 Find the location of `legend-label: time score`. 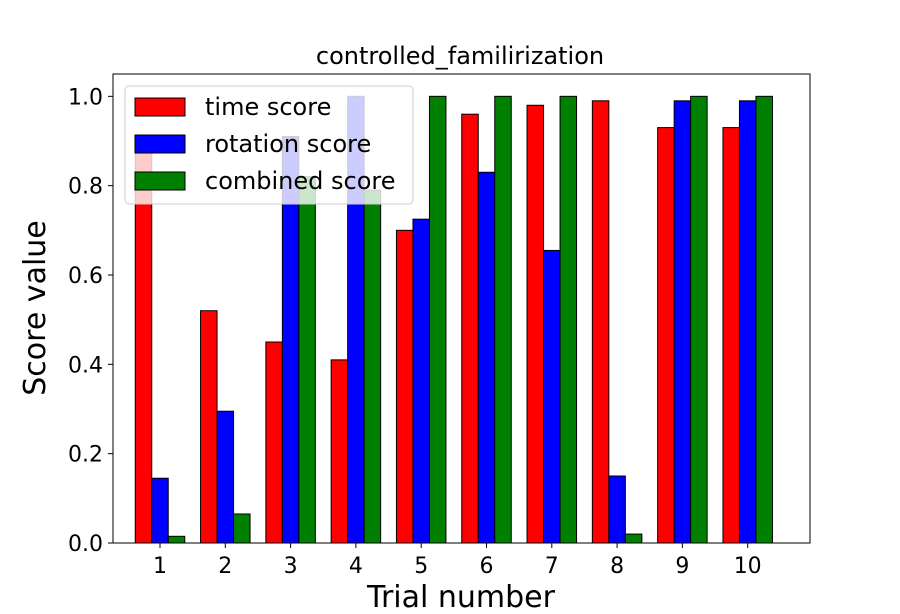

legend-label: time score is located at coordinates (268, 107).